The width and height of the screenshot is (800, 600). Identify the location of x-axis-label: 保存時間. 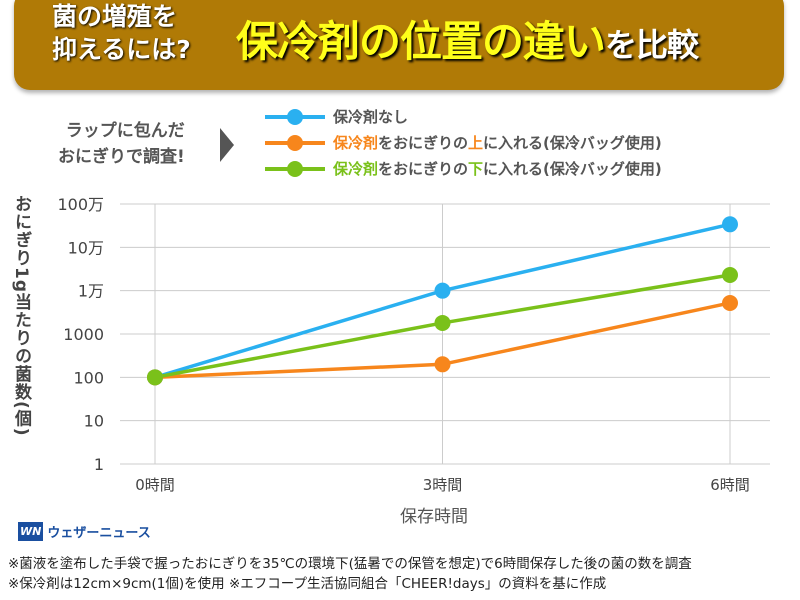
(434, 517).